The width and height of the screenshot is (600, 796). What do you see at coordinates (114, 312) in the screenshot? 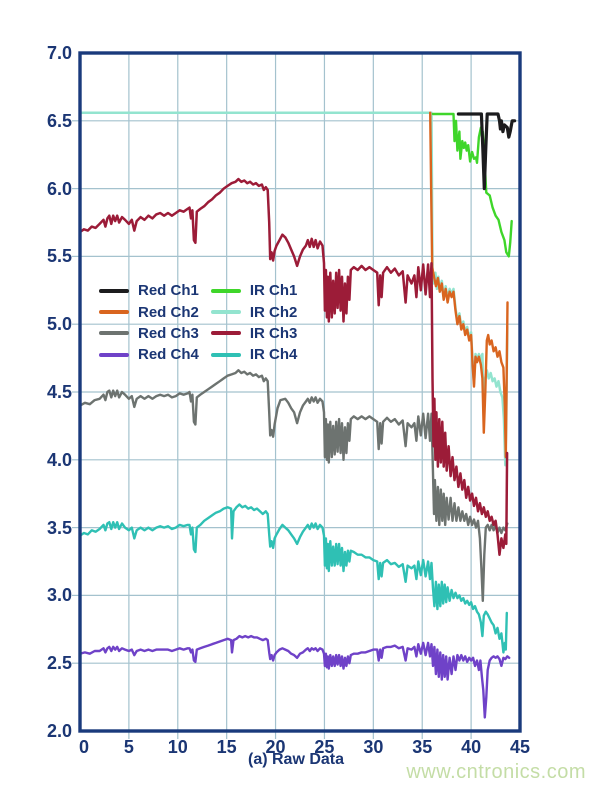
I see `legend-swatch-red-ch2` at bounding box center [114, 312].